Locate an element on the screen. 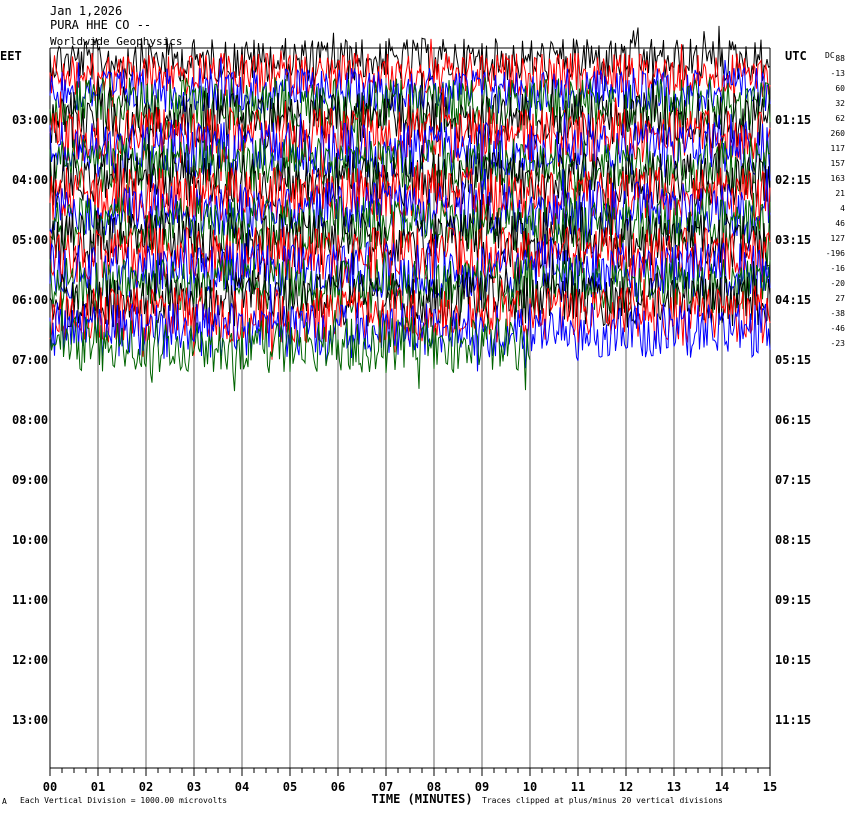  dc-value: 4 is located at coordinates (842, 208).